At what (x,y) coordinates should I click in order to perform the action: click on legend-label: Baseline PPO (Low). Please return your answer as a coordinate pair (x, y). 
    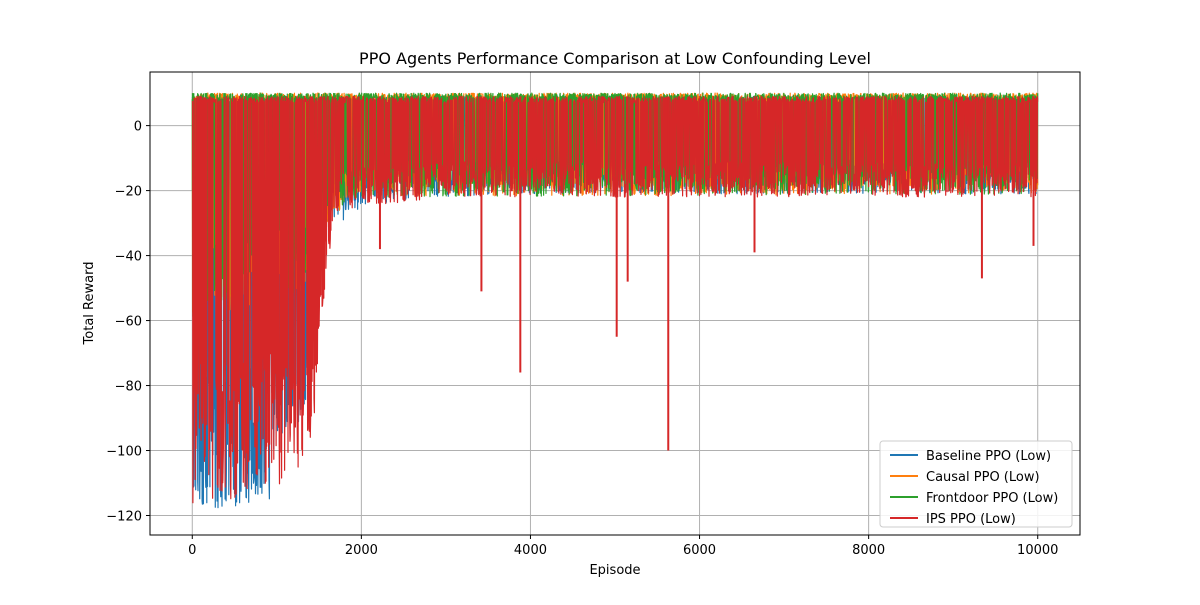
    Looking at the image, I should click on (988, 456).